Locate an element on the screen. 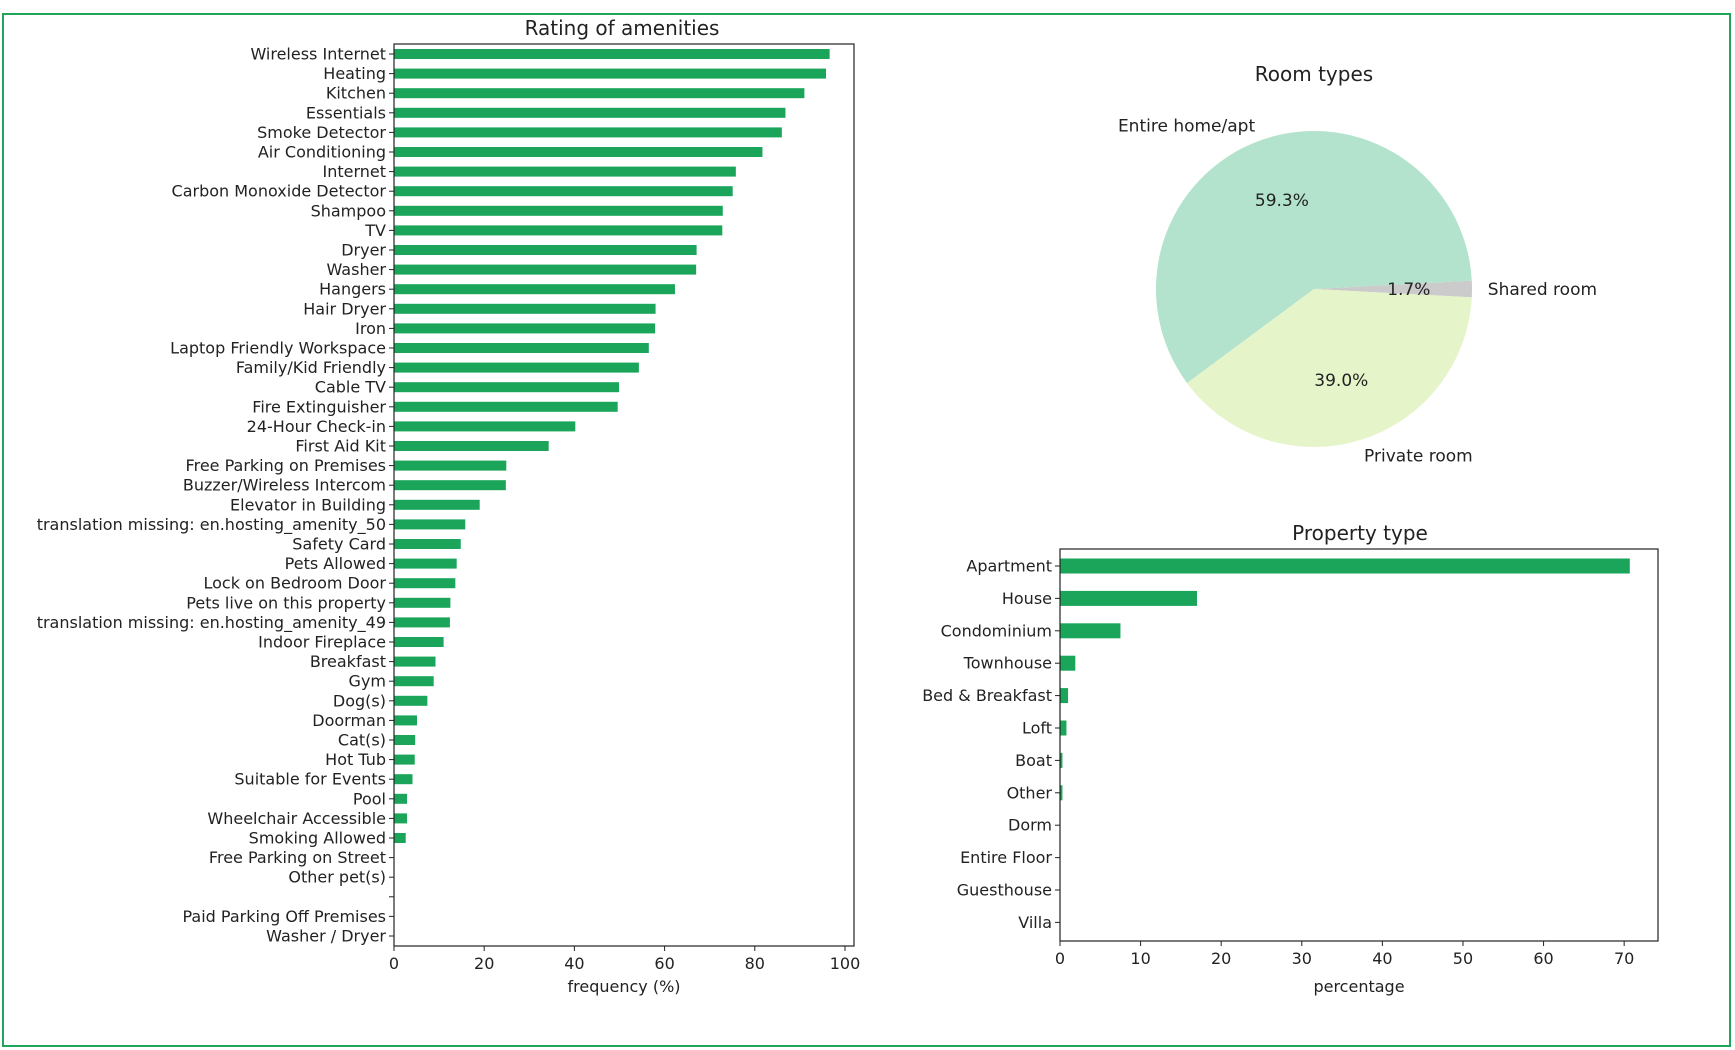 This screenshot has width=1735, height=1050. amenity-bar-carbon-monoxide-detector is located at coordinates (563, 191).